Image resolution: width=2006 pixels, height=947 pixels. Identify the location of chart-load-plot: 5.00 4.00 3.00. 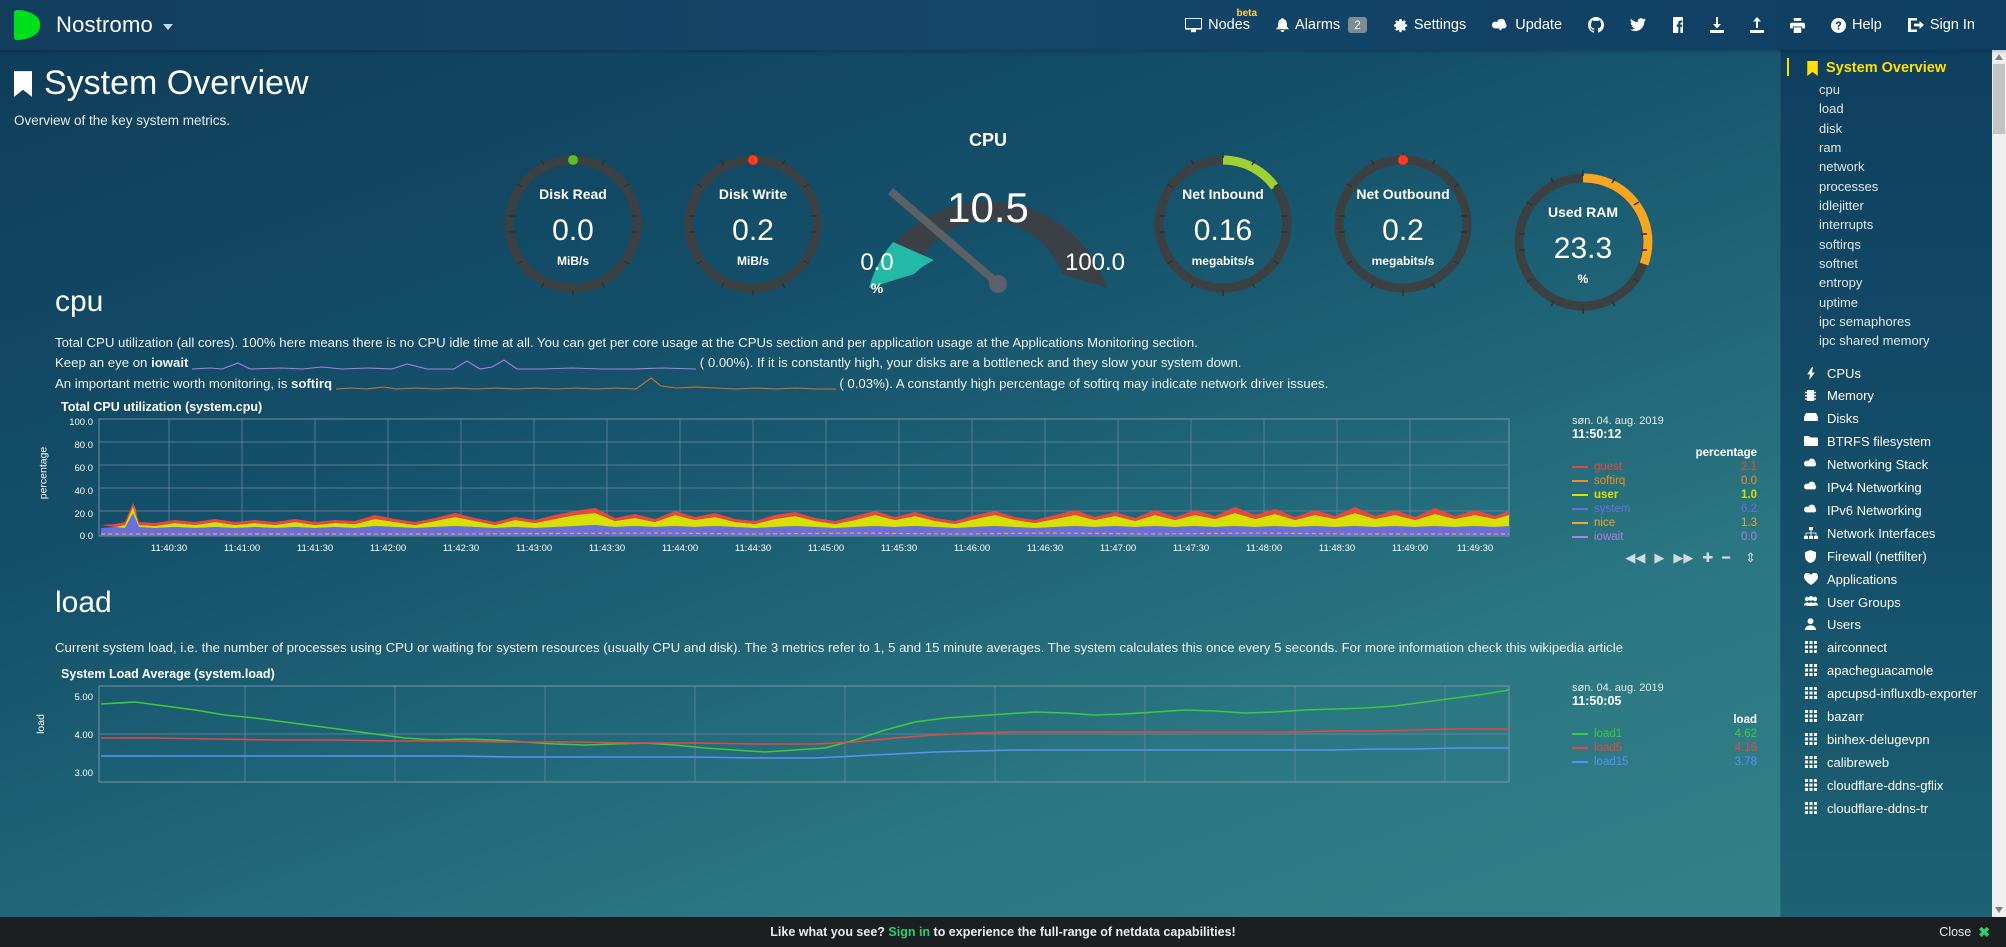
(785, 734).